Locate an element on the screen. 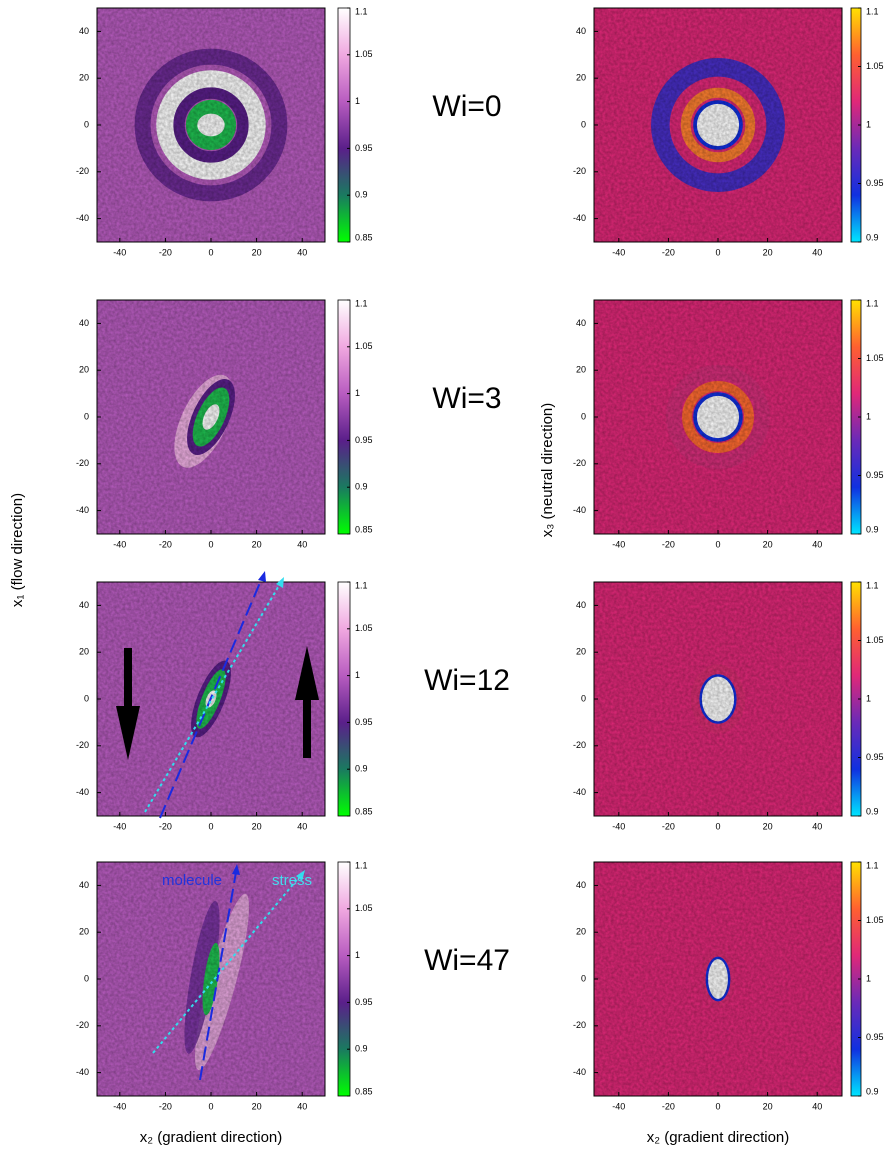  annotation-overlay: molecule stress is located at coordinates (217, 826).